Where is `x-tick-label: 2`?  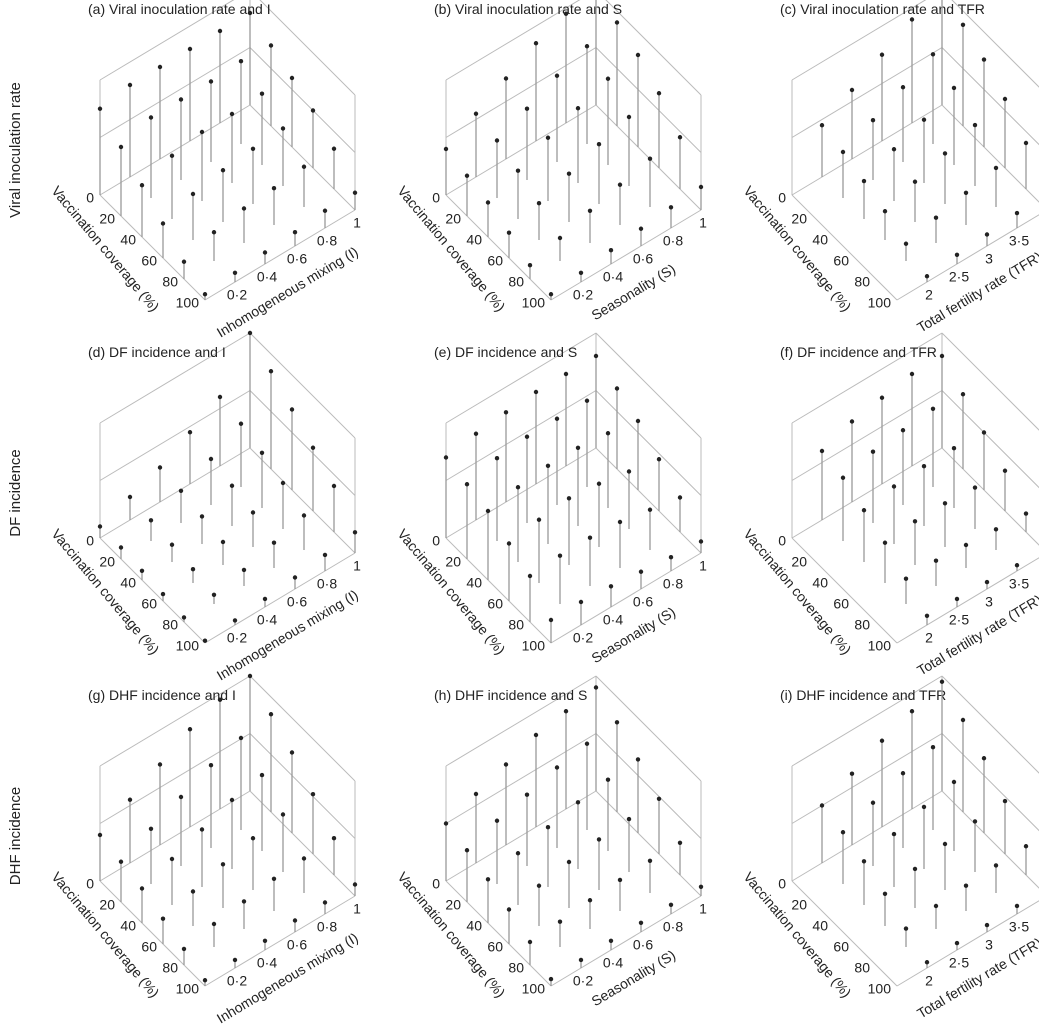
x-tick-label: 2 is located at coordinates (929, 981).